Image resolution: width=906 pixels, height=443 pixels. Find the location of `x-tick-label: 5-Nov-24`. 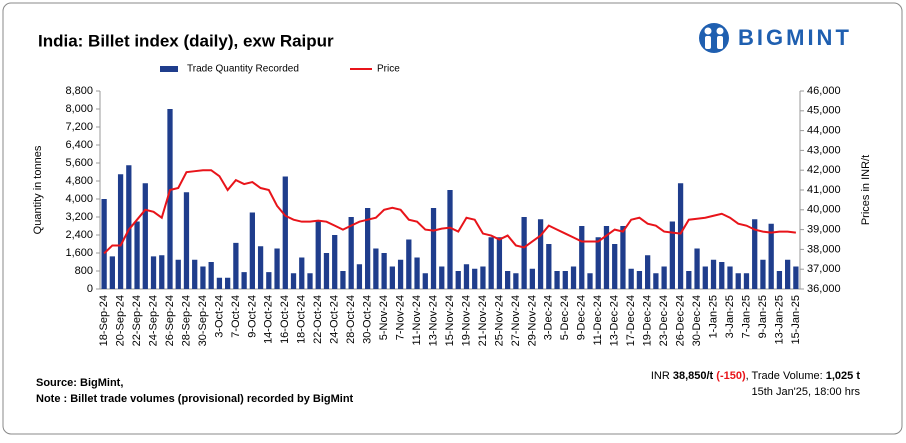

x-tick-label: 5-Nov-24 is located at coordinates (384, 317).